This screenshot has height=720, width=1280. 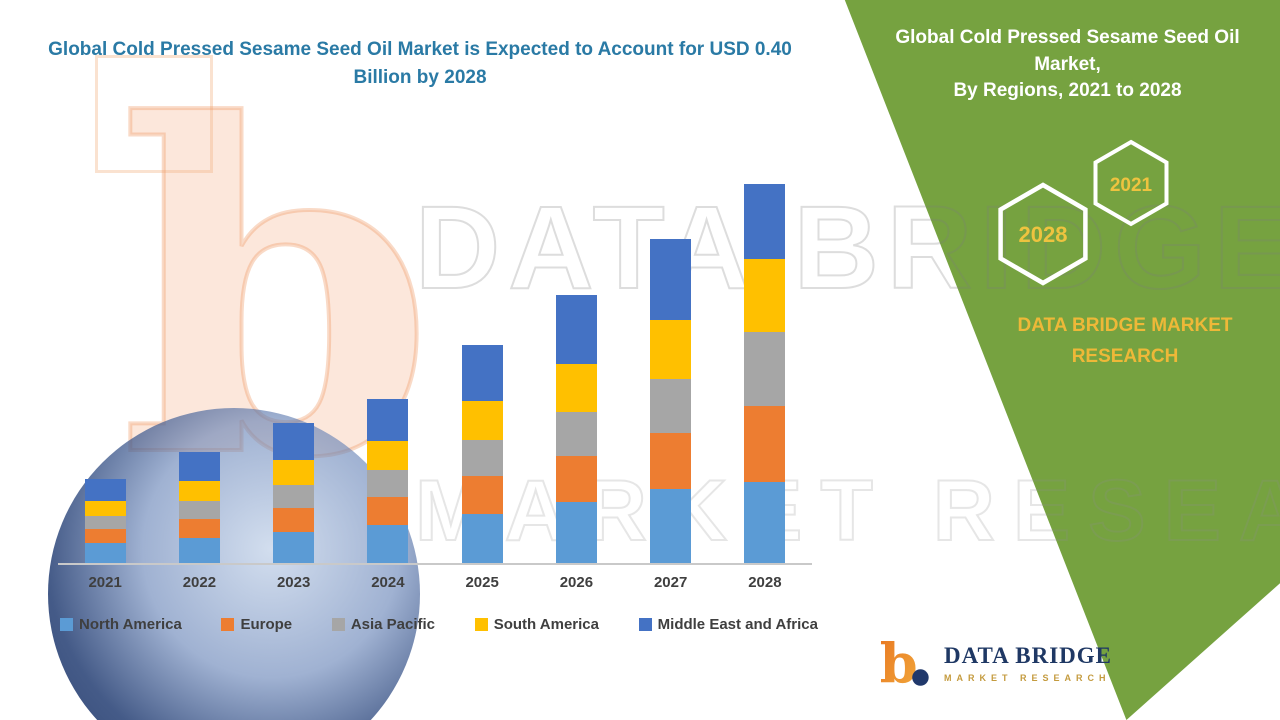 I want to click on legend-label: Europe, so click(x=266, y=624).